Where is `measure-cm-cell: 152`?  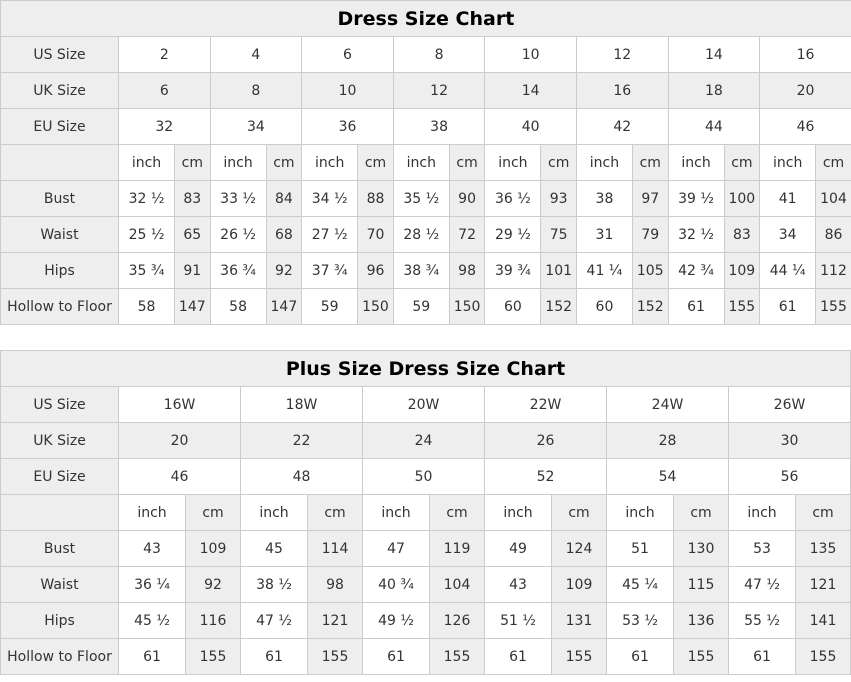 measure-cm-cell: 152 is located at coordinates (650, 306).